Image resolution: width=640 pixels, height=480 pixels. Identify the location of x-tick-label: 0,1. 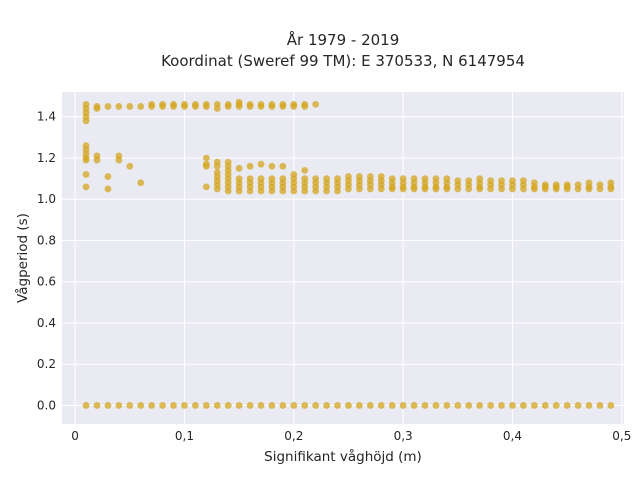
(184, 436).